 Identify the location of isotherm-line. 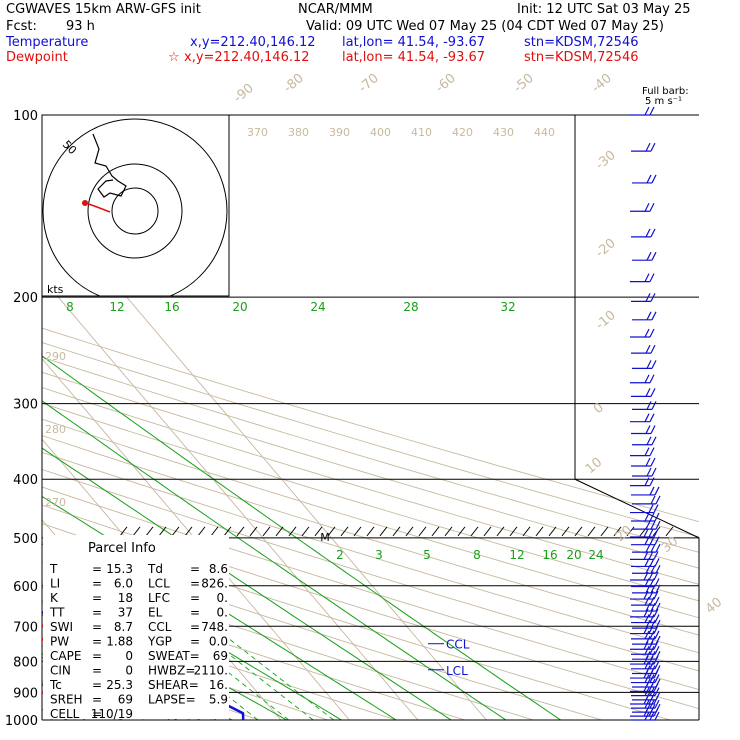
(3, 417).